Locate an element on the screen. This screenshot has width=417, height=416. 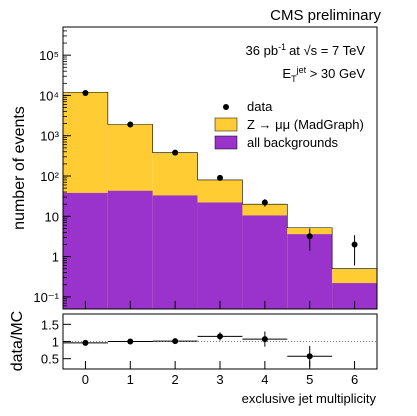
y-tick-label: 1 is located at coordinates (55, 257).